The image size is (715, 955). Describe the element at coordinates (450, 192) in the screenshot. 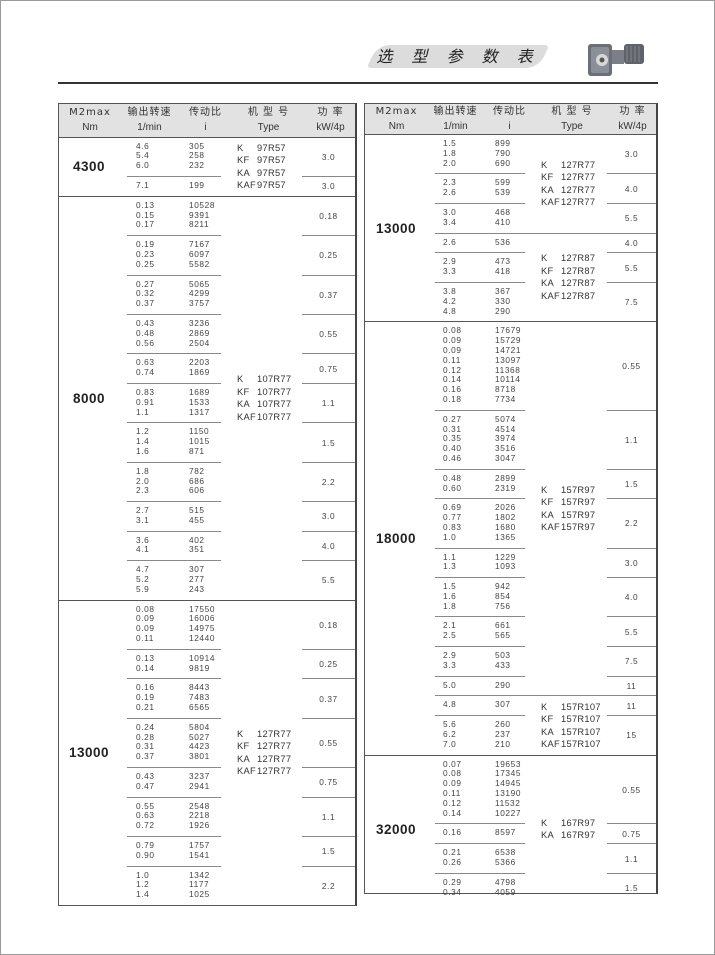

I see `output-speed: 2.6` at that location.